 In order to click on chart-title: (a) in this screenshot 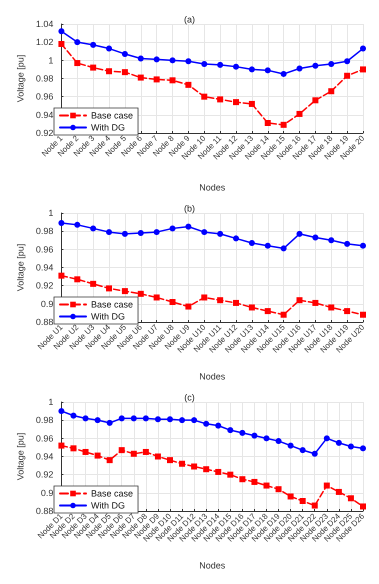, I will do `click(189, 19)`.